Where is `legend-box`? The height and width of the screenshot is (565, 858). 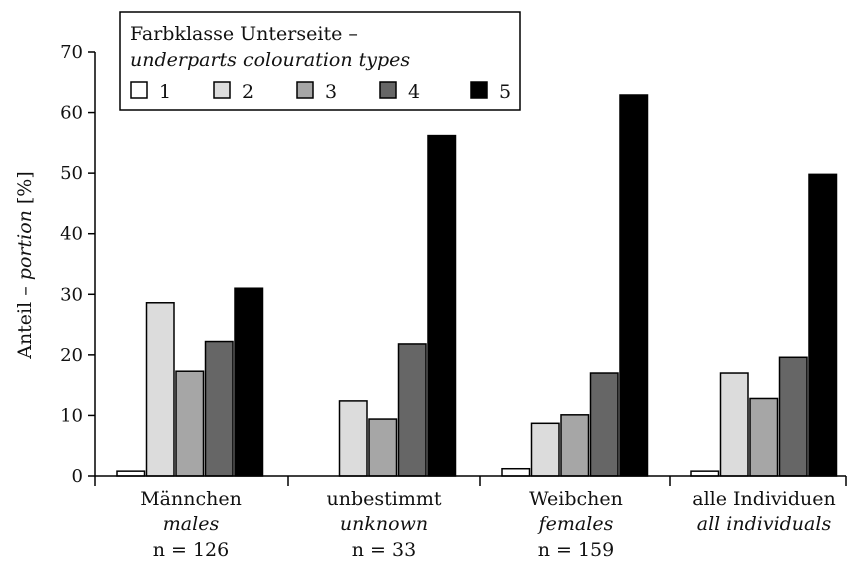 legend-box is located at coordinates (320, 61).